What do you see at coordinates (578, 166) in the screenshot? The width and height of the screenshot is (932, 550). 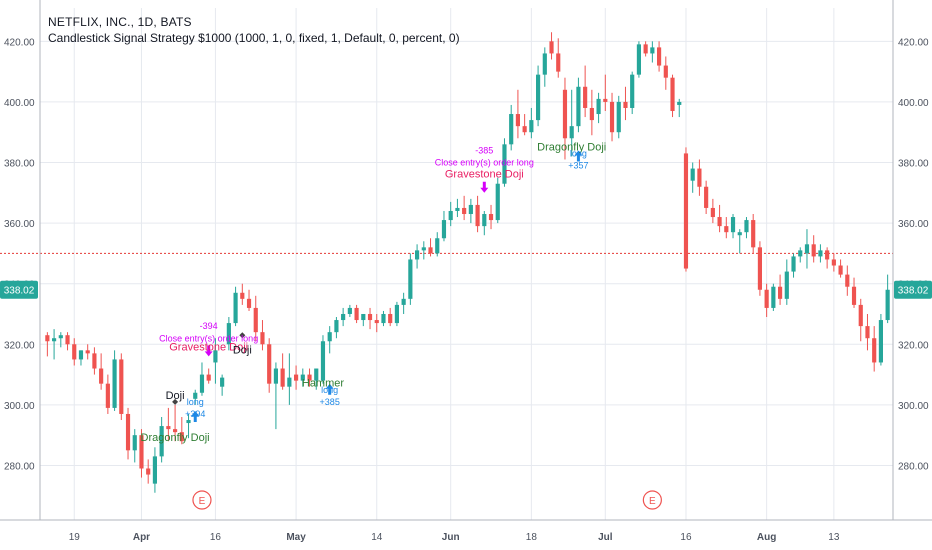 I see `signal-label: +357` at bounding box center [578, 166].